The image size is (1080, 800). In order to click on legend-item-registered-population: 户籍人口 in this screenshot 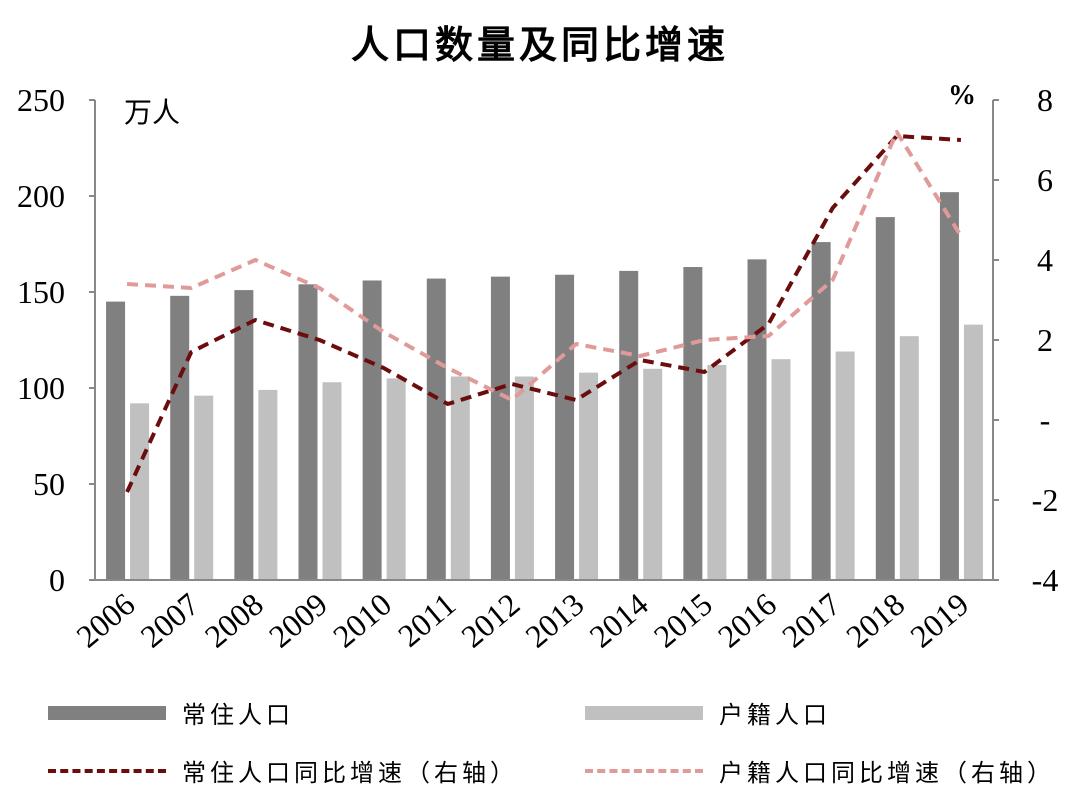, I will do `click(708, 712)`.